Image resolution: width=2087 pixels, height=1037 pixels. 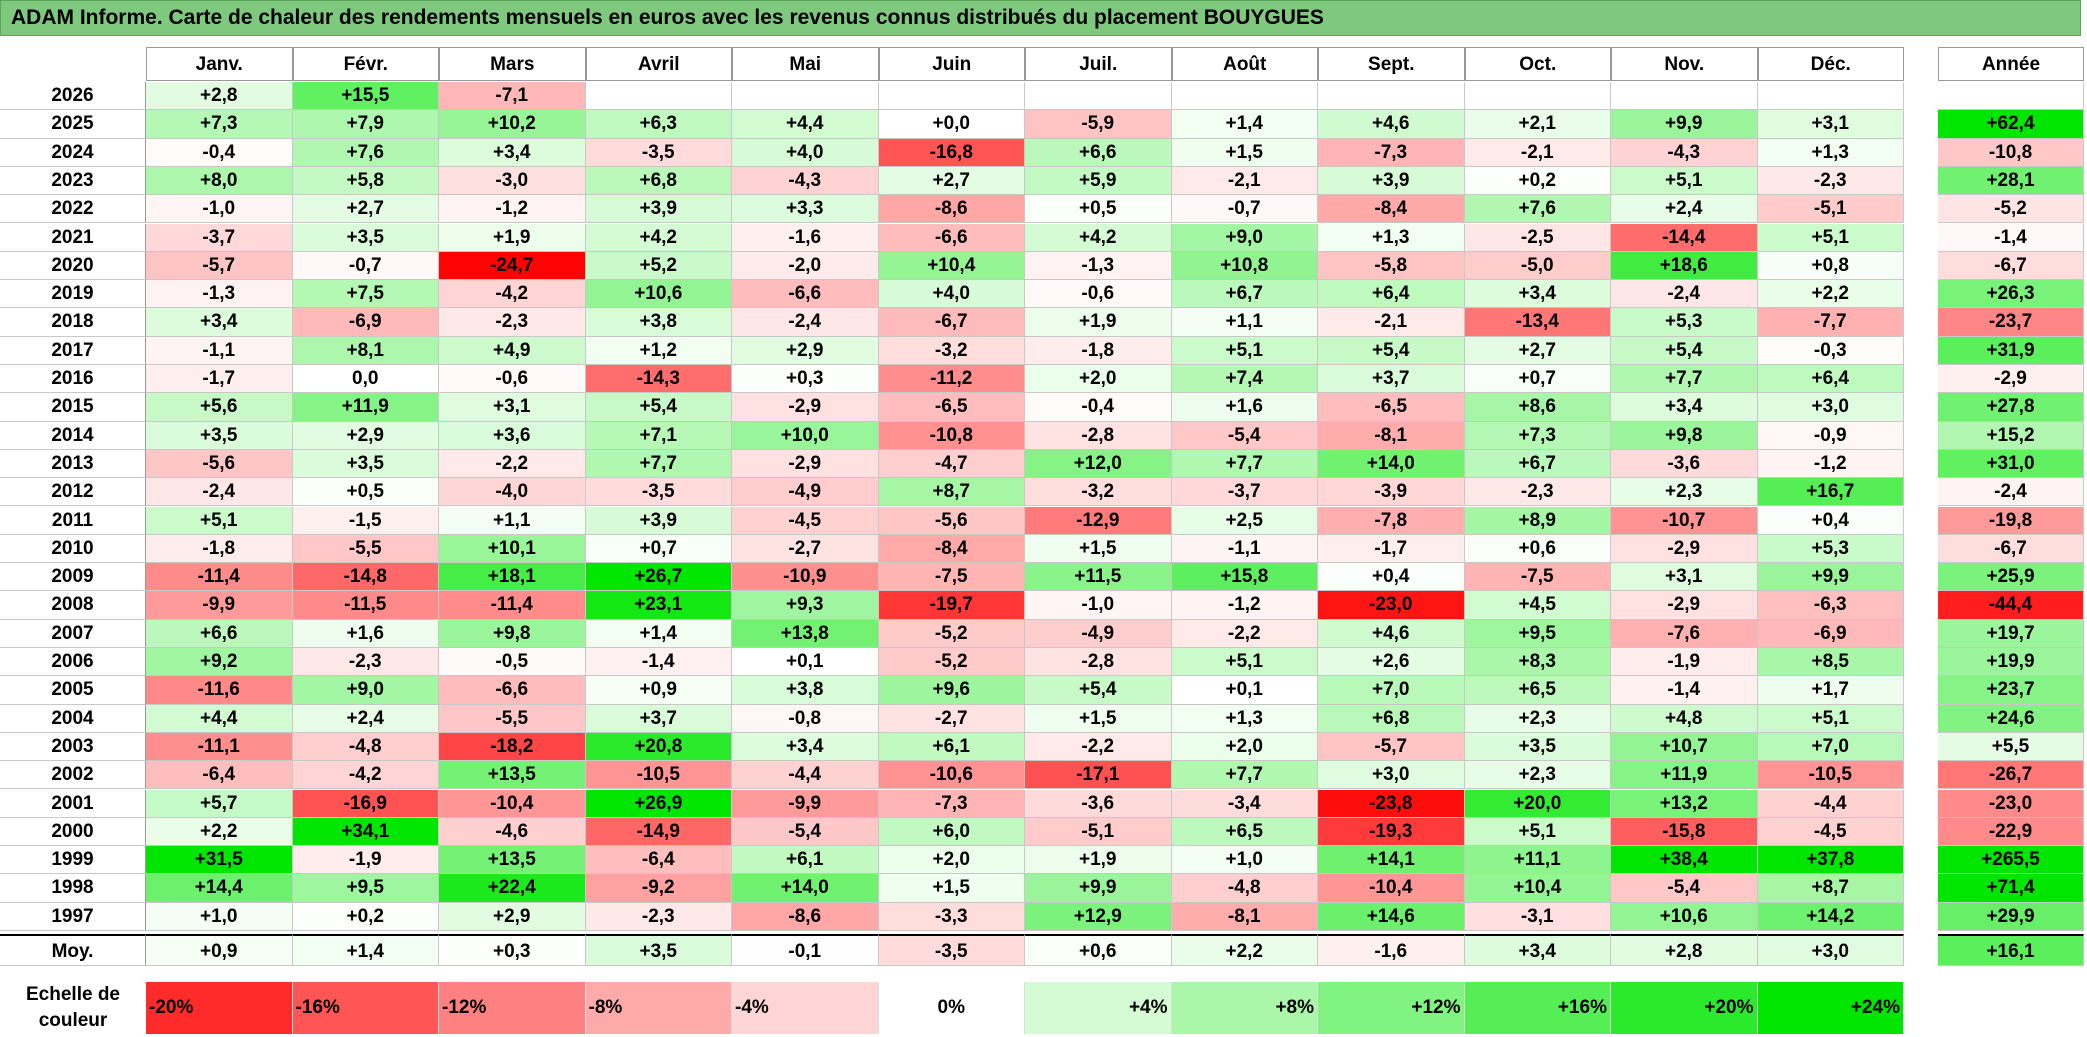 What do you see at coordinates (1537, 860) in the screenshot?
I see `heatmap-cell: +11,1` at bounding box center [1537, 860].